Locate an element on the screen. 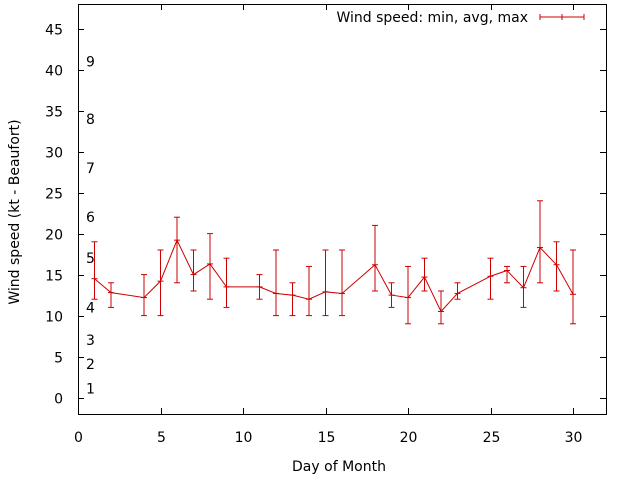 This screenshot has width=640, height=480. x-tick-label: 20 is located at coordinates (409, 438).